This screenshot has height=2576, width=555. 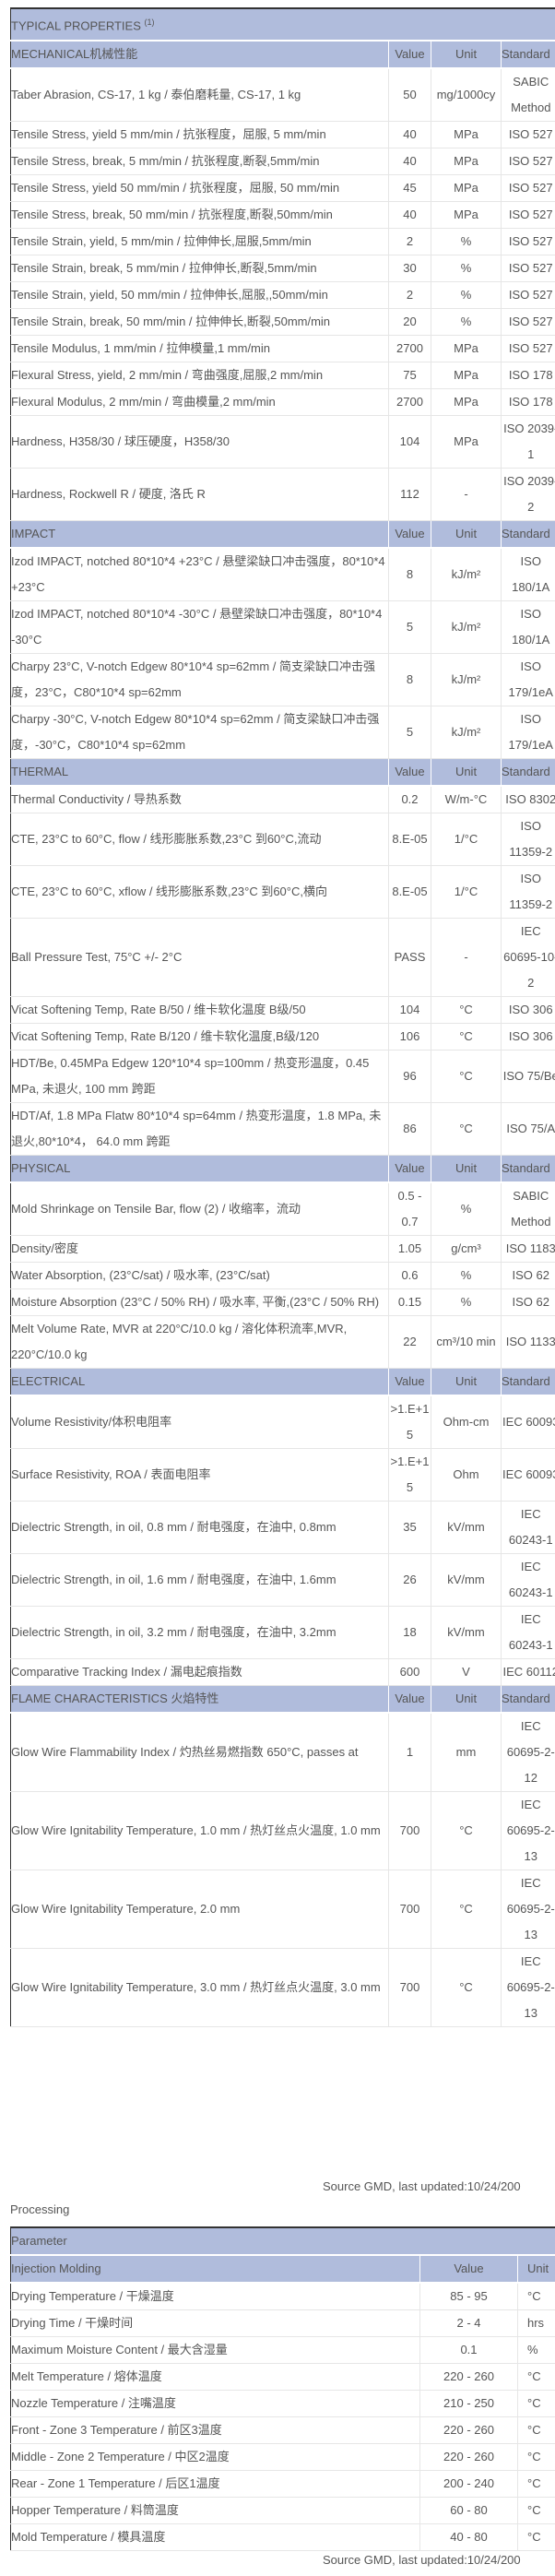 I want to click on section-name: THERMAL, so click(x=199, y=772).